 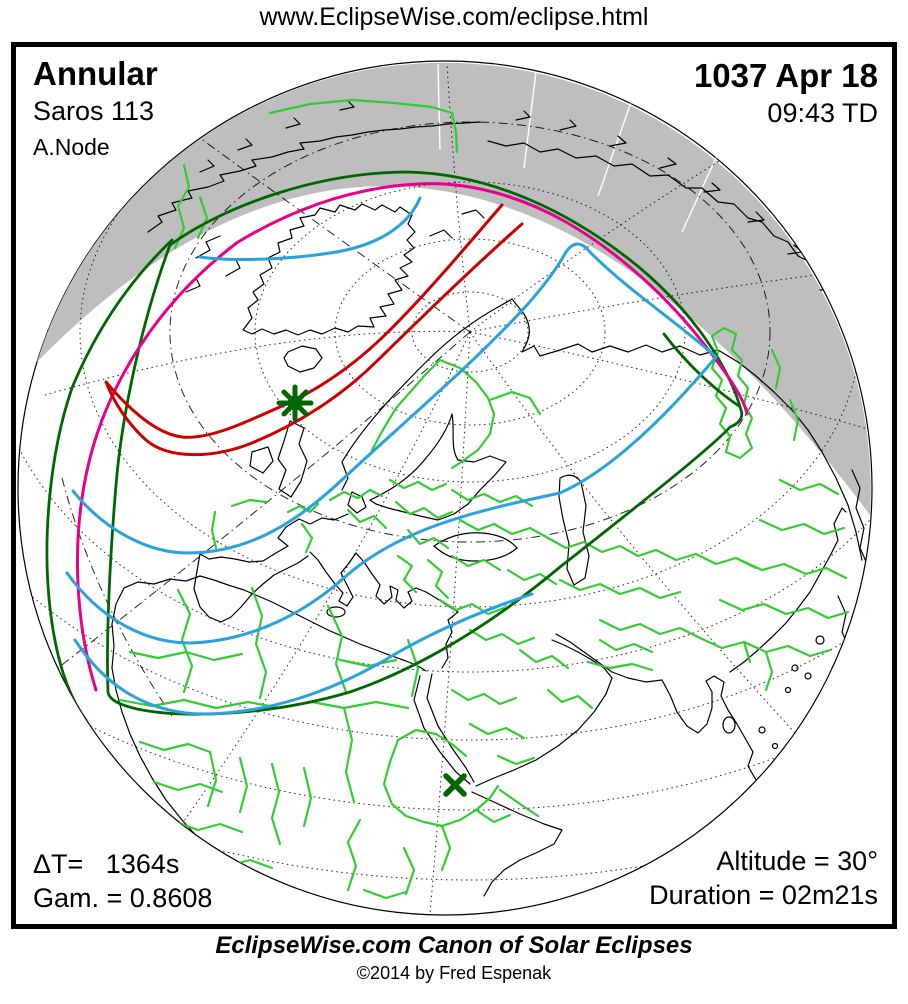 I want to click on duration-value: Duration = 02m21s, so click(x=763, y=895).